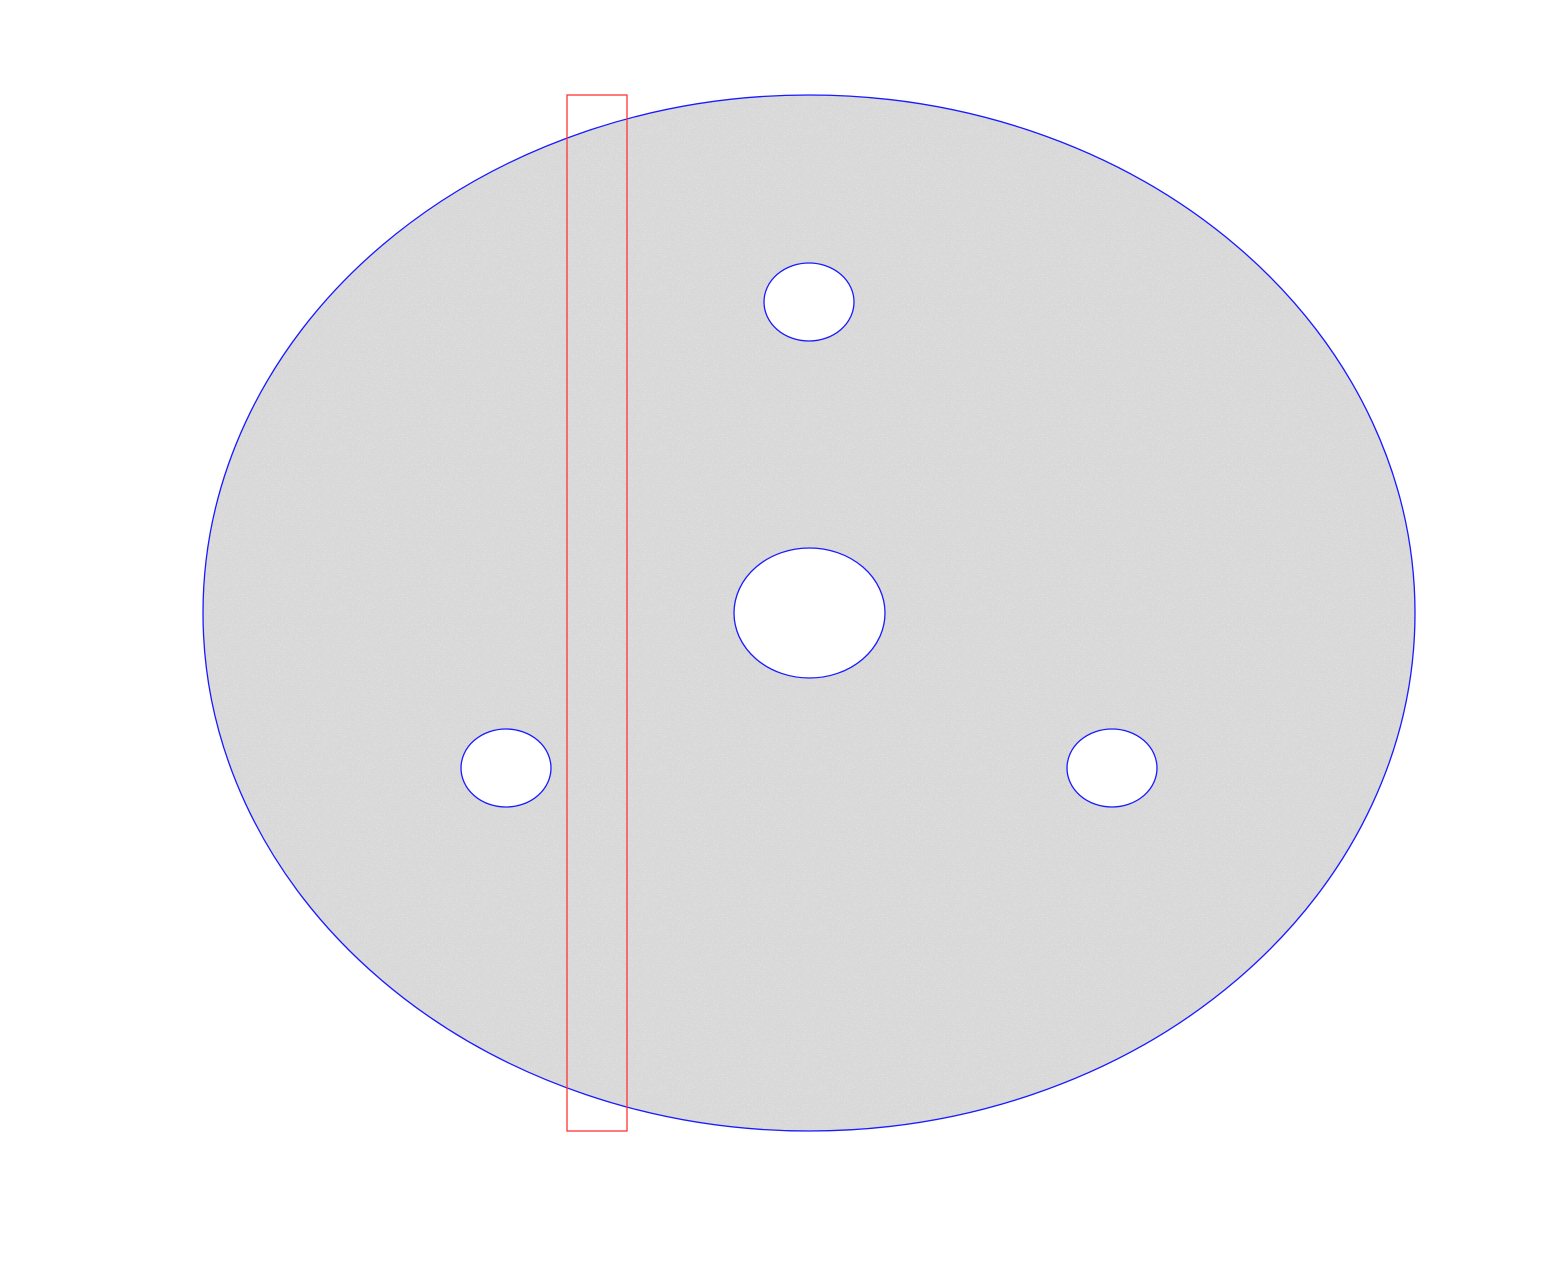 The height and width of the screenshot is (1272, 1564). Describe the element at coordinates (809, 302) in the screenshot. I see `top-hole-boundary` at that location.